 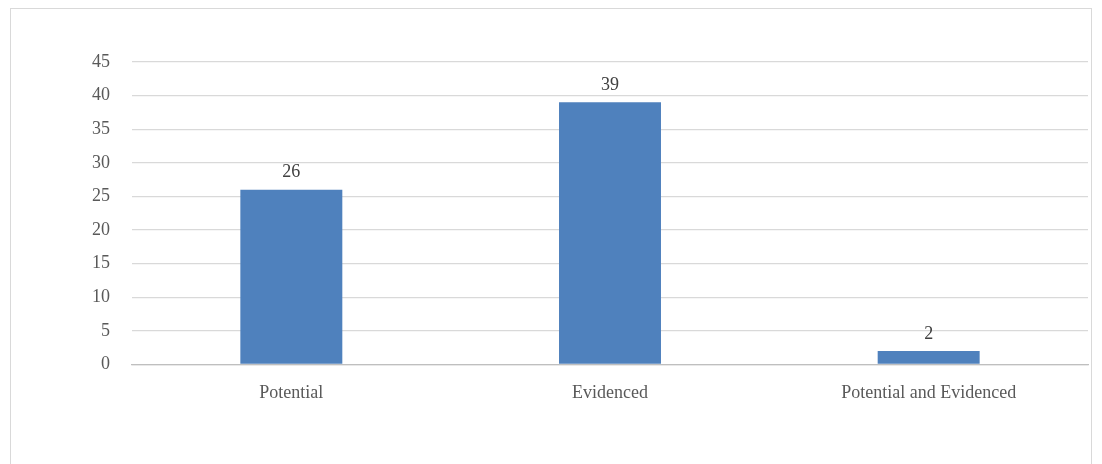 I want to click on x-tick-label: Potential, so click(x=291, y=391).